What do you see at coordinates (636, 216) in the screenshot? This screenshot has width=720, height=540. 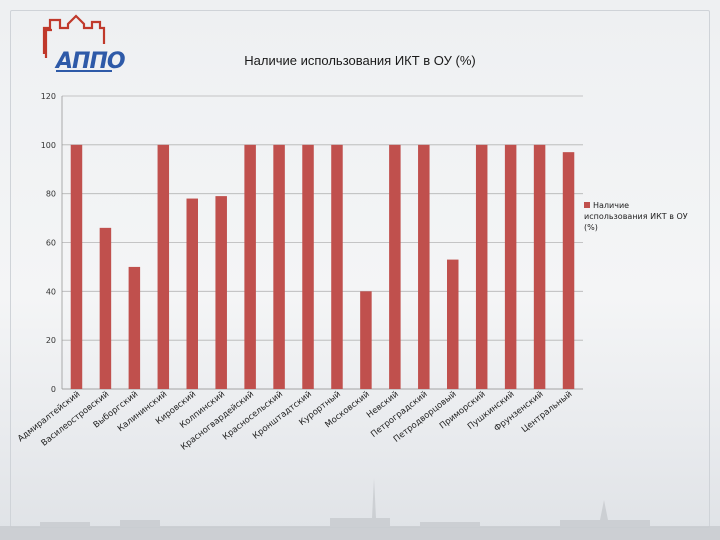 I see `legend-label: Наличие использования ИКТ в ОУ (%)` at bounding box center [636, 216].